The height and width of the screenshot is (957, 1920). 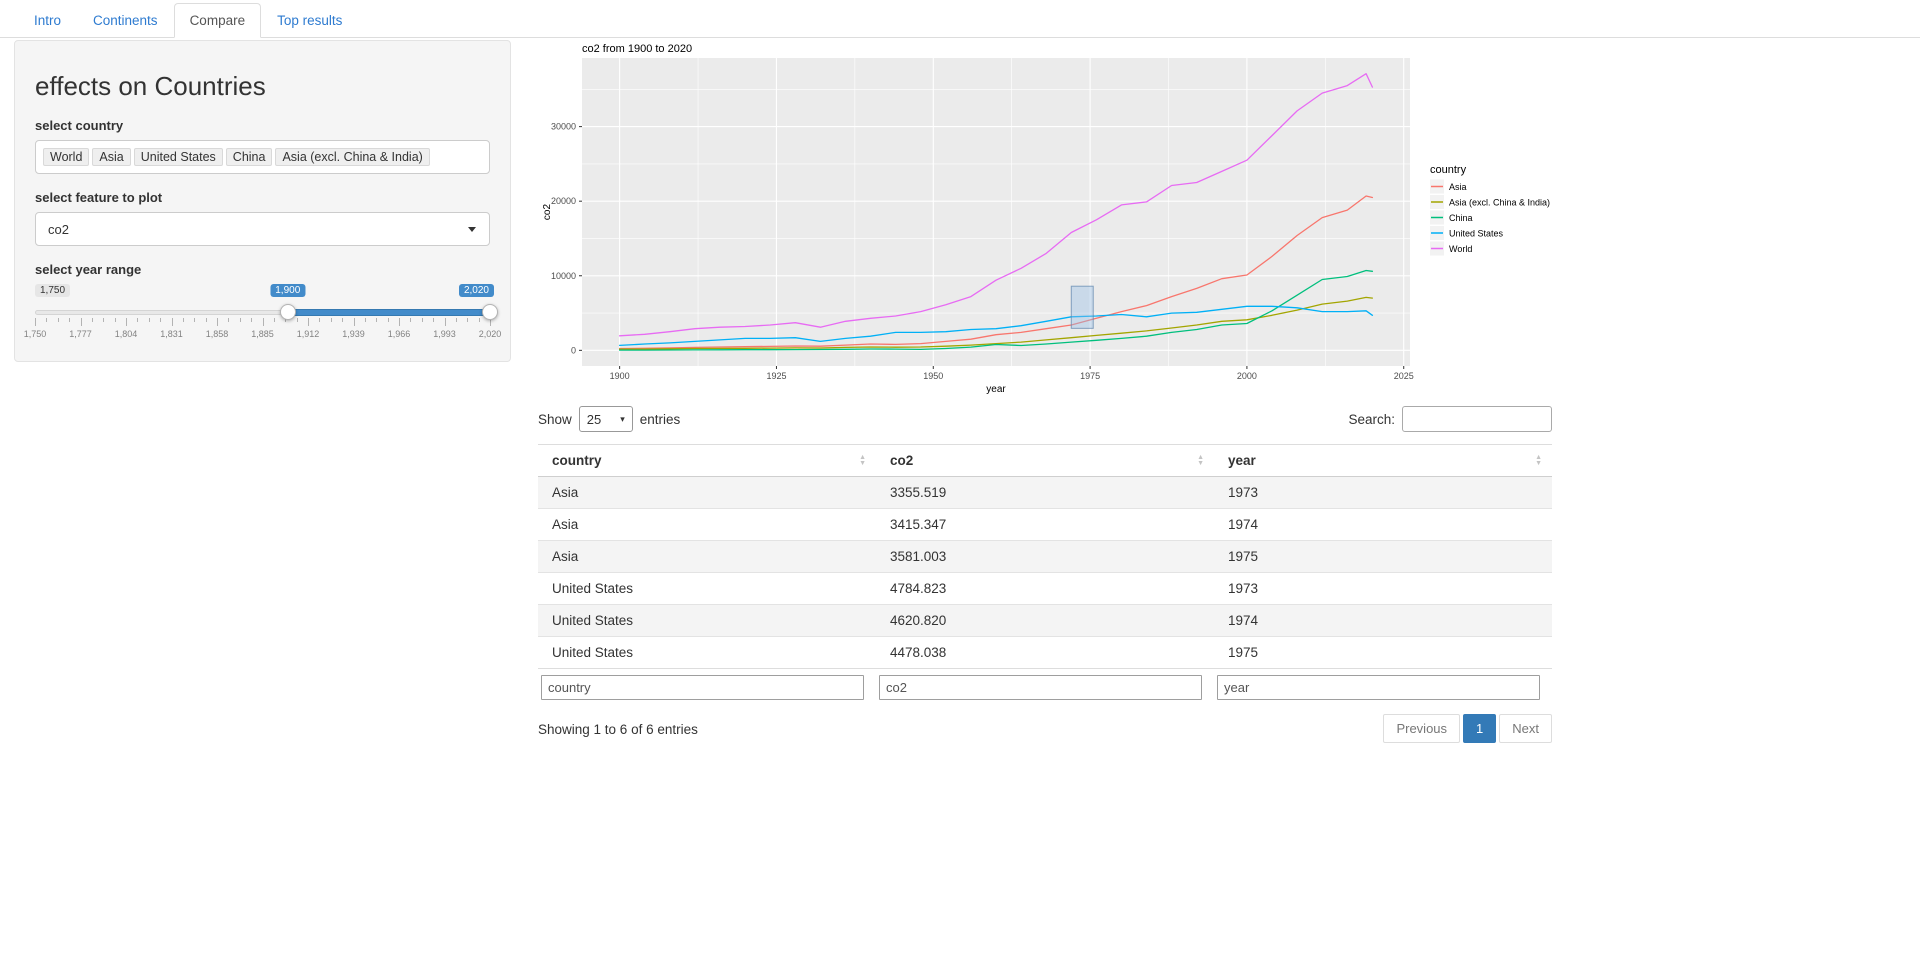 I want to click on slider-tick-label: 1,804, so click(x=126, y=334).